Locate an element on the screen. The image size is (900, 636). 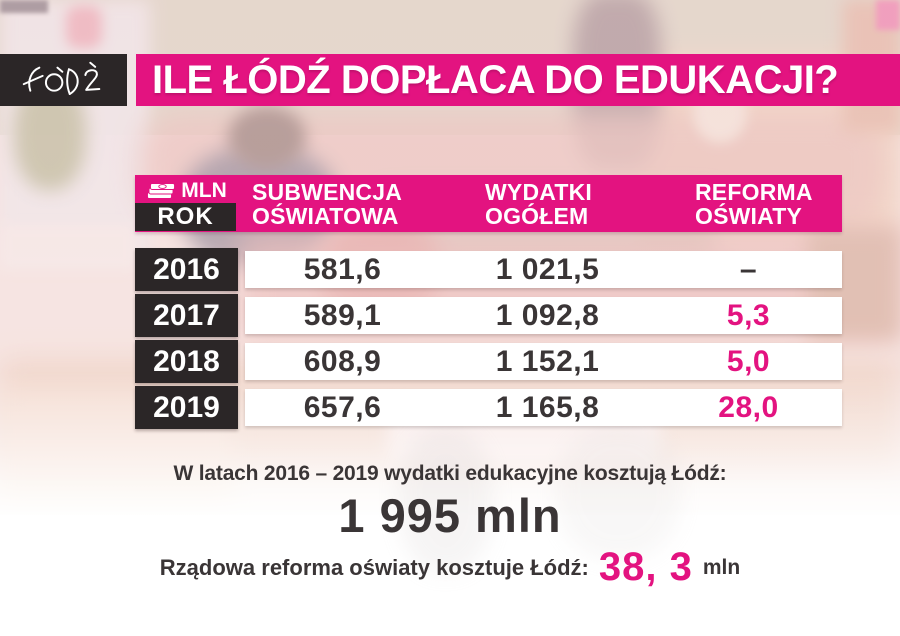
values-cell: 589,1 1 092,8 5,3 is located at coordinates (543, 315).